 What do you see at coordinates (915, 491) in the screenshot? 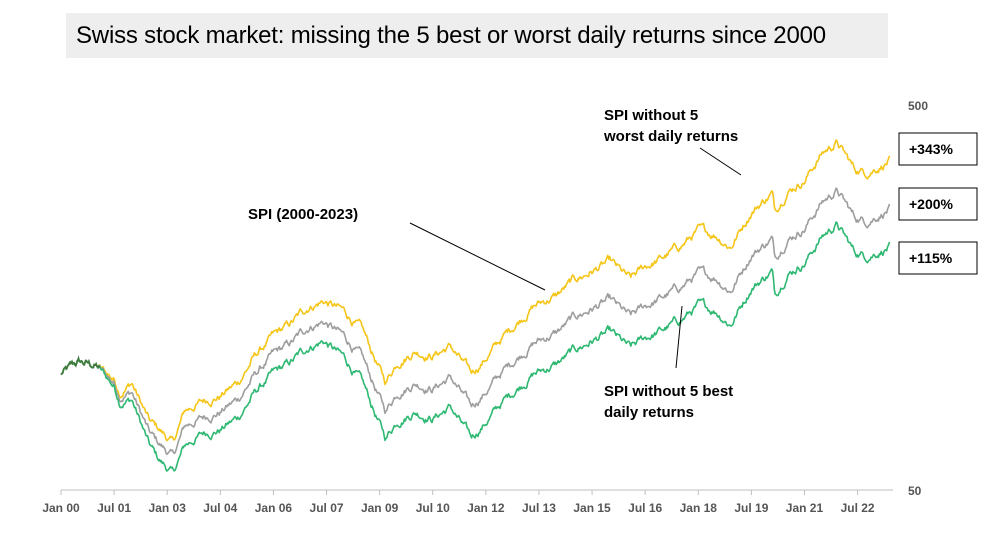
I see `y-tick-label: 50` at bounding box center [915, 491].